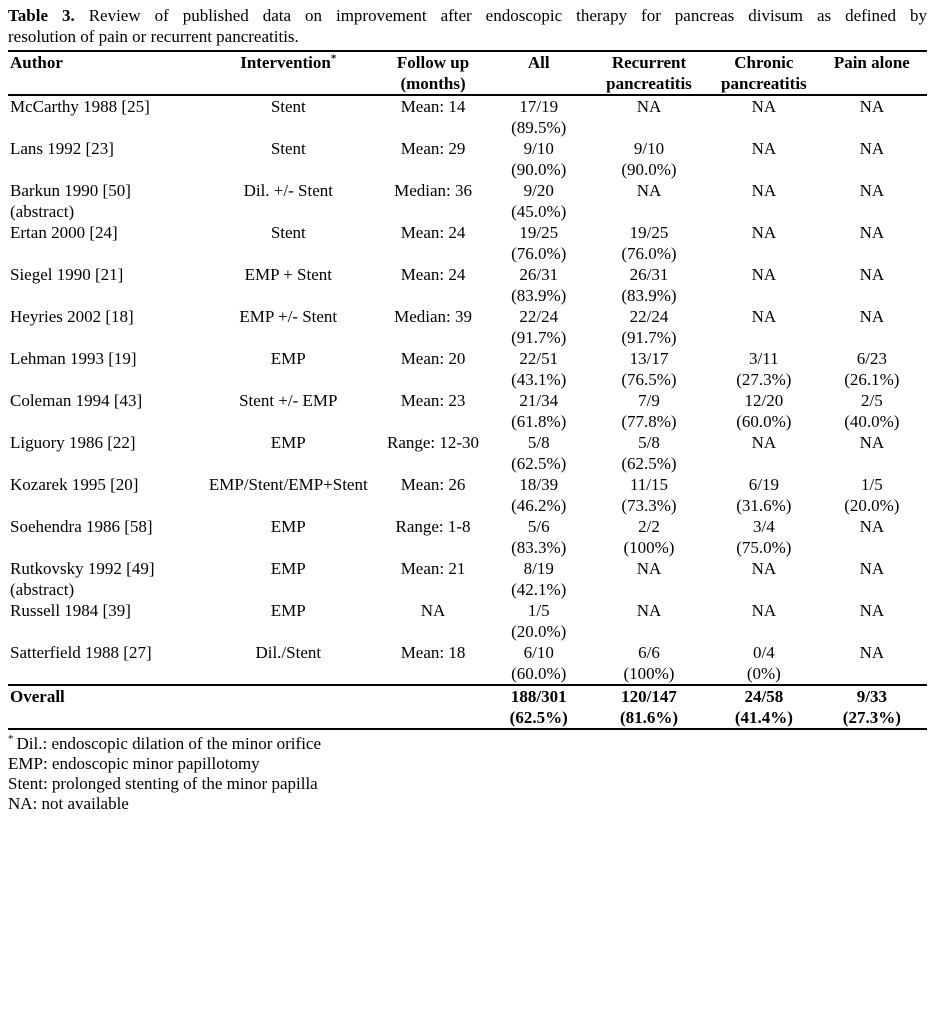 The height and width of the screenshot is (1012, 935). Describe the element at coordinates (333, 58) in the screenshot. I see `intervention-footnote-marker: *` at that location.